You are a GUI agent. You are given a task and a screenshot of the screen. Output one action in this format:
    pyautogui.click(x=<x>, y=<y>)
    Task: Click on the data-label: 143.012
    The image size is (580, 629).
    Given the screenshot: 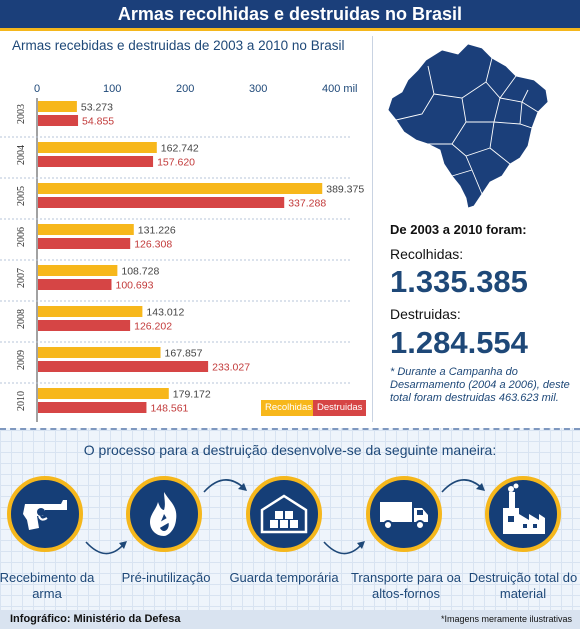 What is the action you would take?
    pyautogui.click(x=165, y=313)
    